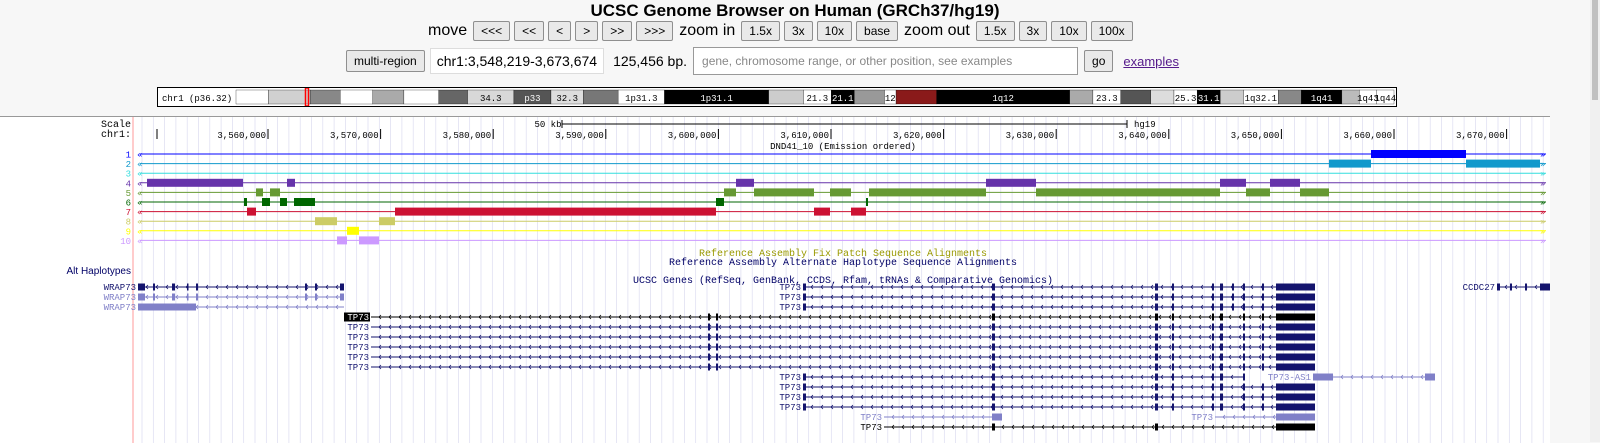 Image resolution: width=1600 pixels, height=443 pixels. What do you see at coordinates (877, 31) in the screenshot?
I see `zoom-in-base-button: base` at bounding box center [877, 31].